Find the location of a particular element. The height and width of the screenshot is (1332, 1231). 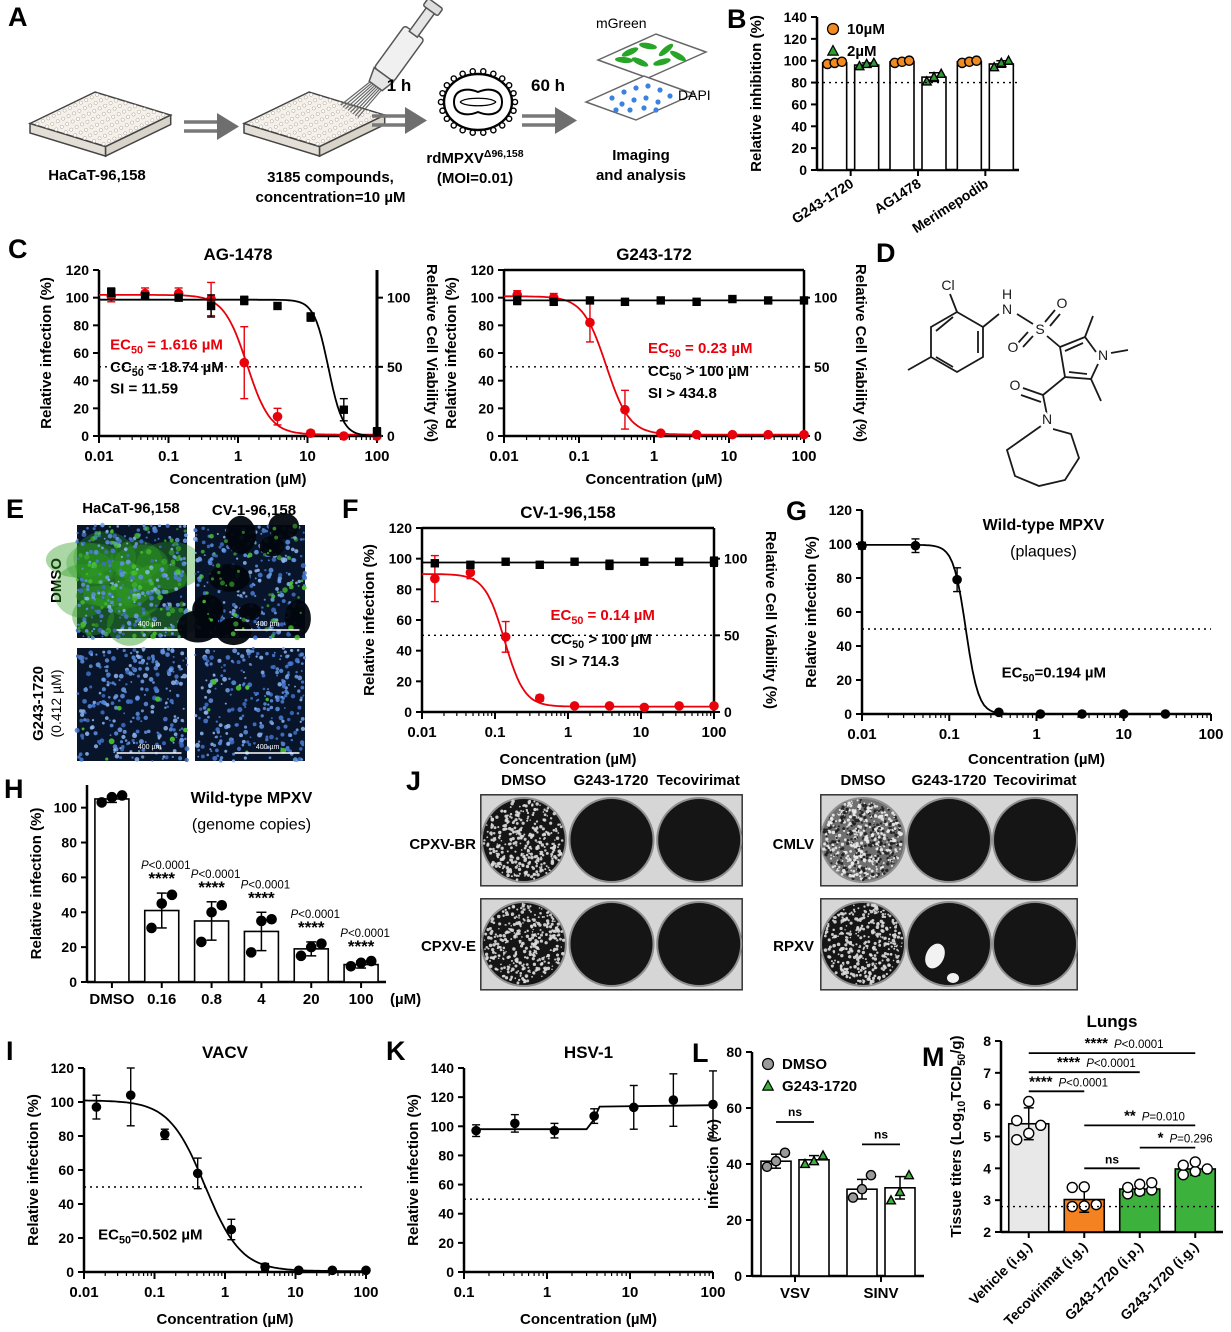

col-header-cv1: CV-1-96,158 is located at coordinates (254, 510).